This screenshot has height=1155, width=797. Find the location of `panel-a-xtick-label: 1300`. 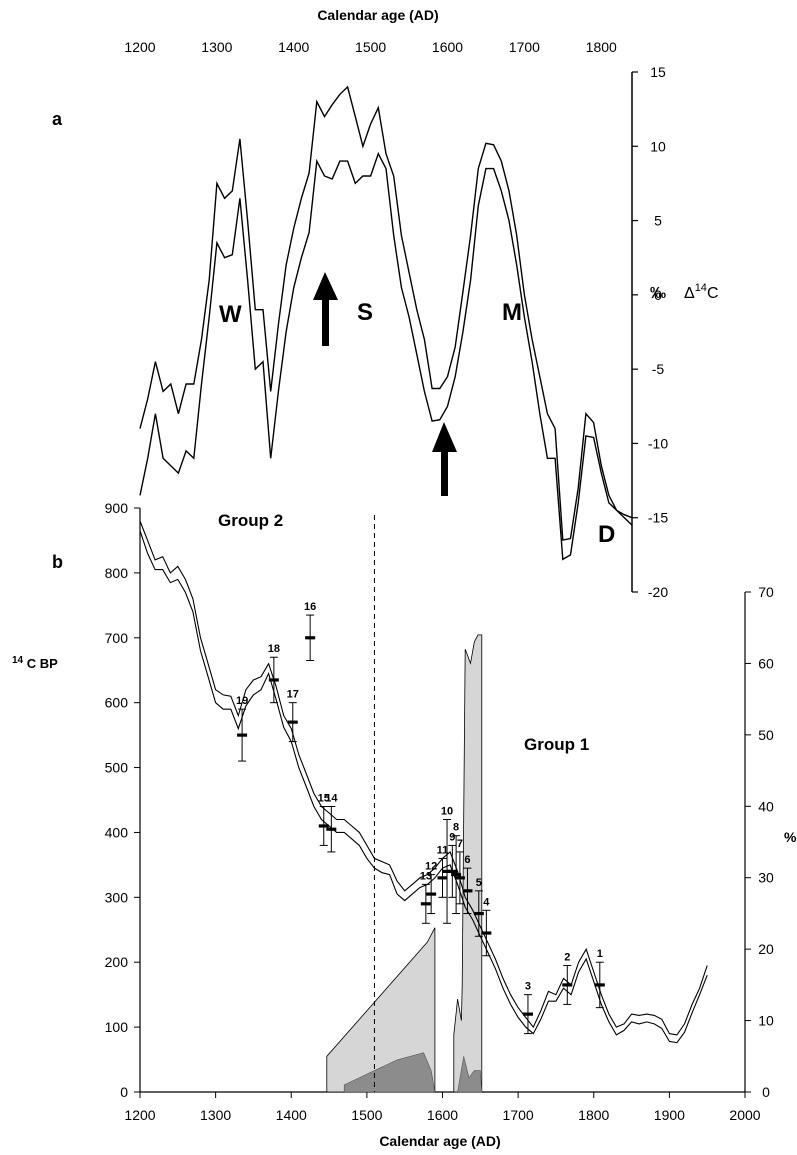

panel-a-xtick-label: 1300 is located at coordinates (216, 47).